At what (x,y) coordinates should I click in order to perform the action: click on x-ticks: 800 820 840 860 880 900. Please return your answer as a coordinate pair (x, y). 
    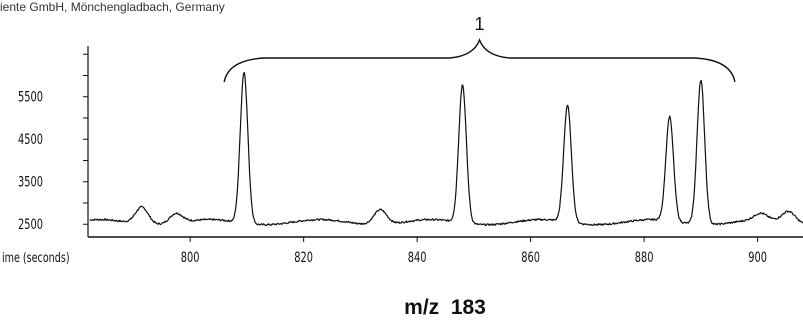
    Looking at the image, I should click on (474, 251).